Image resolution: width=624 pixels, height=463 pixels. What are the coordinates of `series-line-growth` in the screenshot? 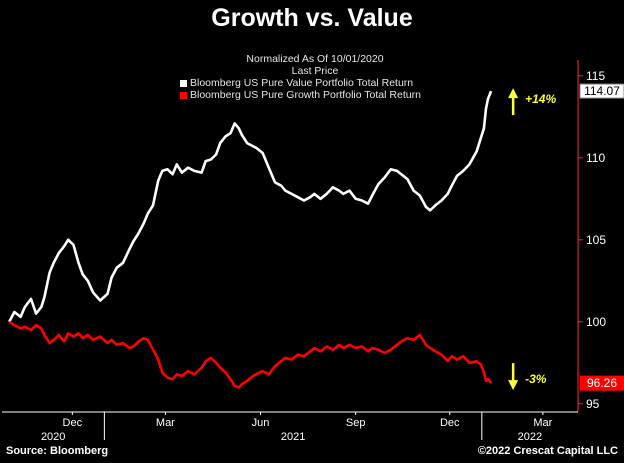 It's located at (250, 354).